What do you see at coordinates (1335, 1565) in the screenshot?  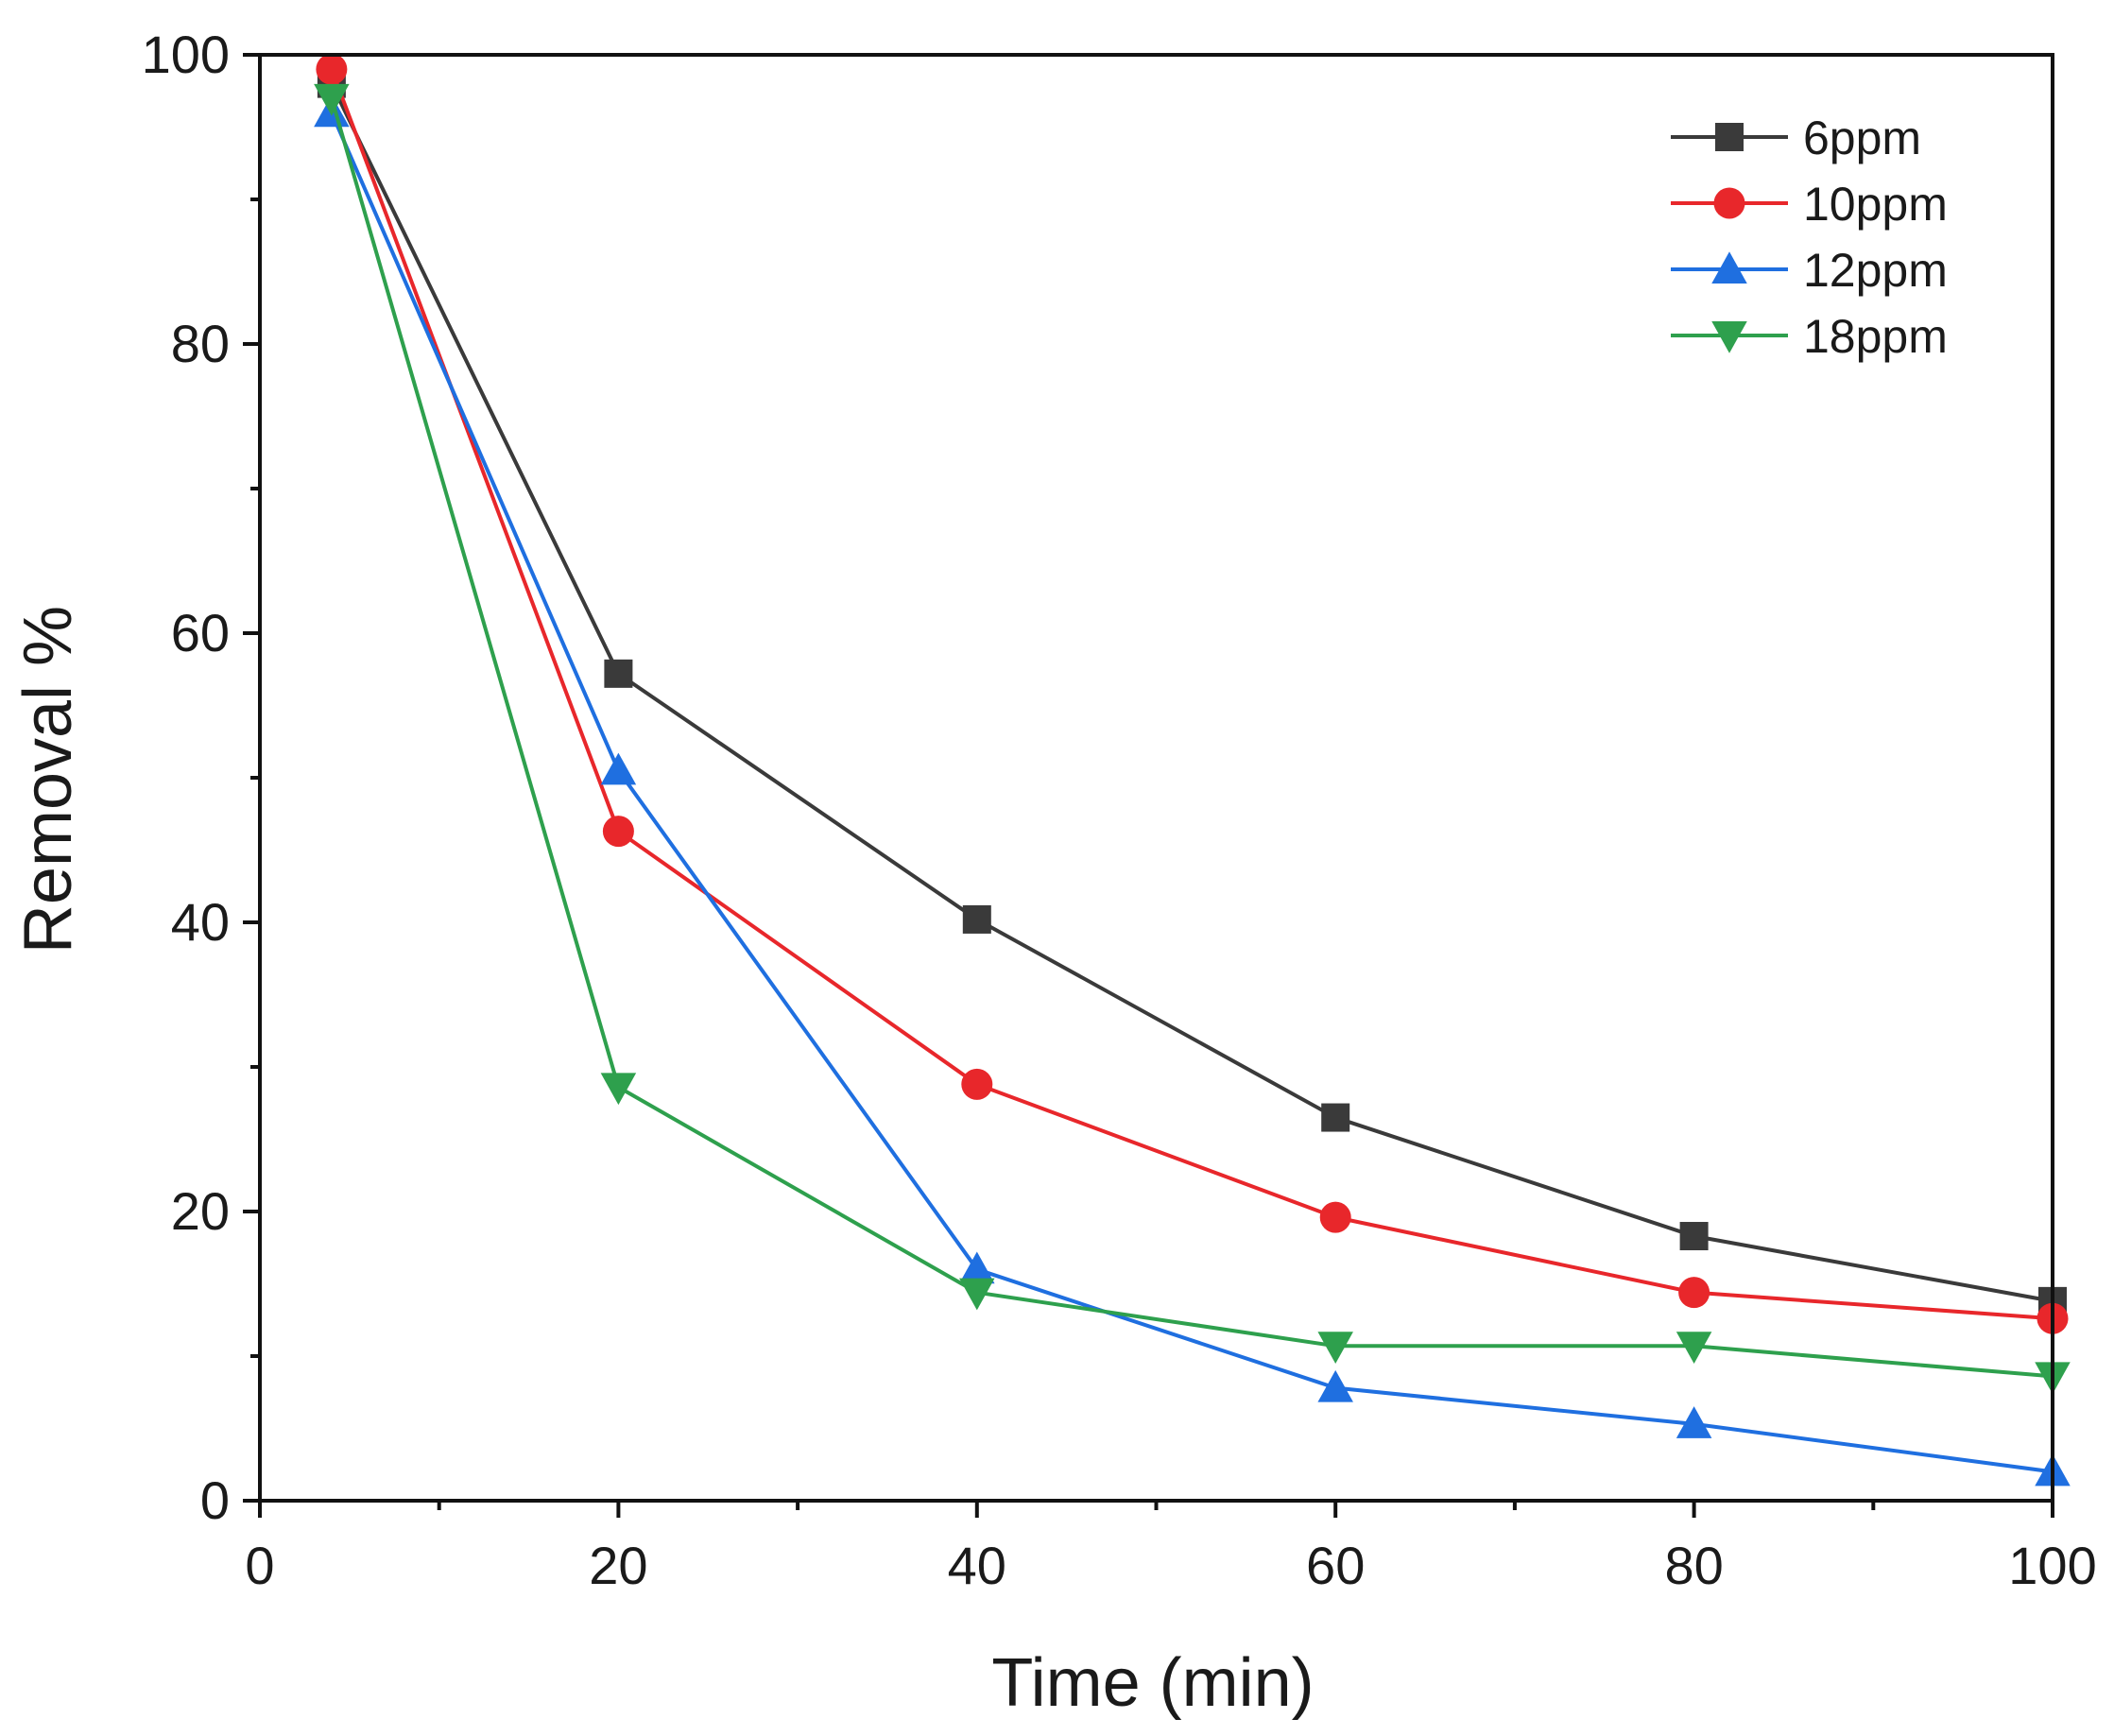 I see `x-tick-label: 60` at bounding box center [1335, 1565].